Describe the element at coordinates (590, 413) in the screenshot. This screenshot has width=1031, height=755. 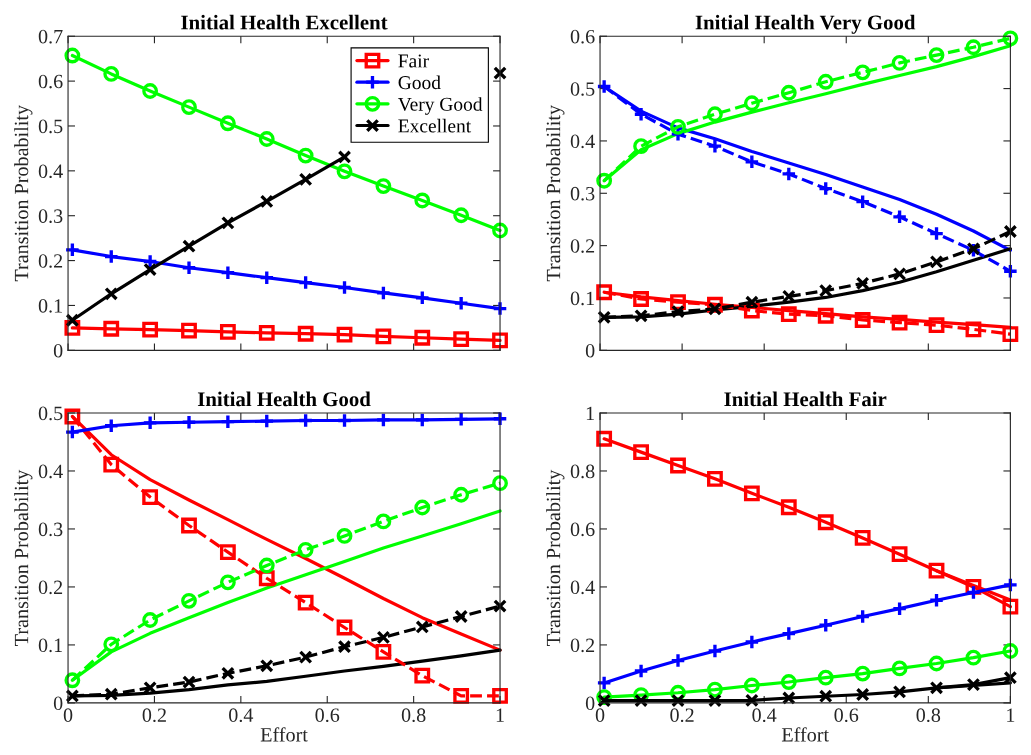
I see `y-tick-label: 1` at that location.